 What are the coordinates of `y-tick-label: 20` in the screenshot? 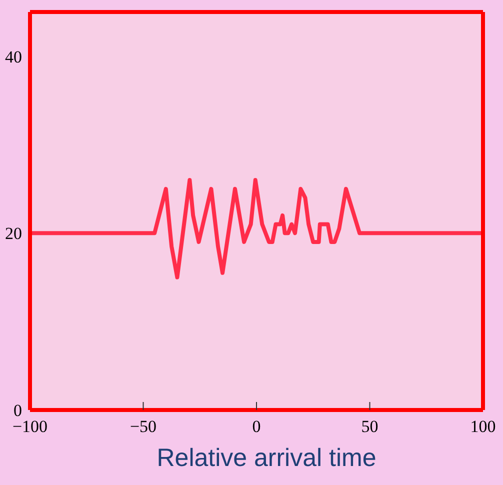 It's located at (13, 234).